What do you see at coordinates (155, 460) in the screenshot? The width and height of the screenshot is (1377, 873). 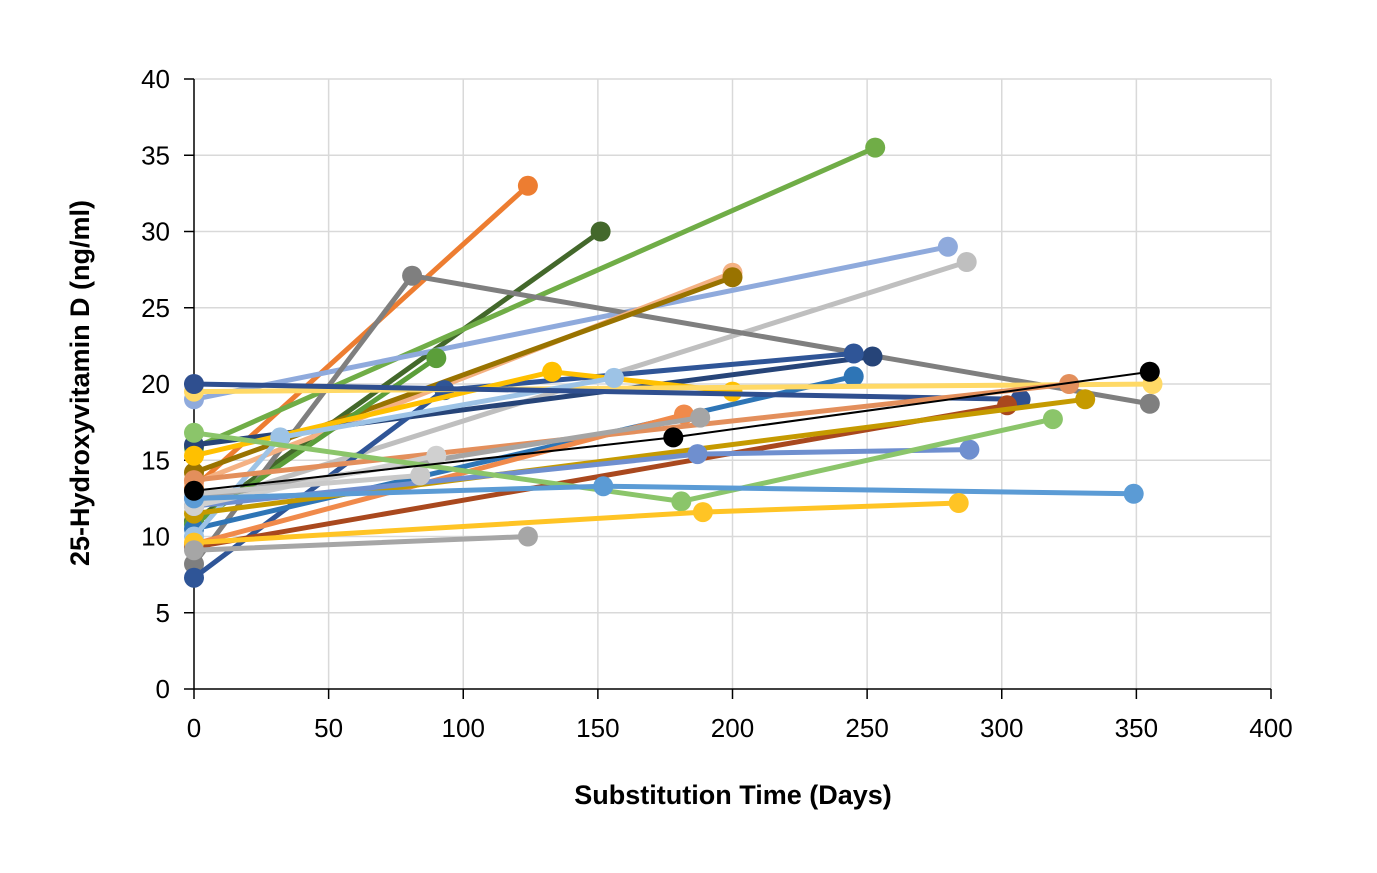 I see `y-tick-label: 15` at bounding box center [155, 460].